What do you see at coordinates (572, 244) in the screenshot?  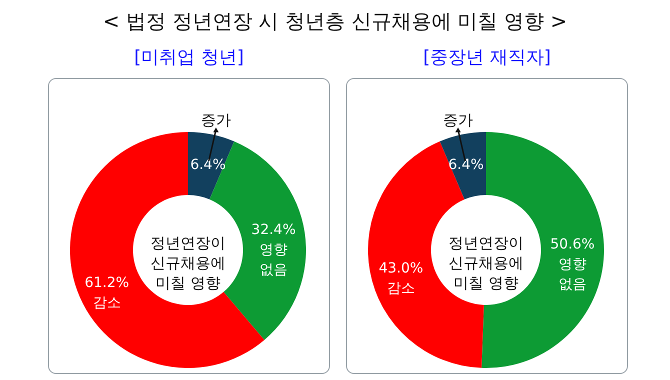 I see `data-label: 50.6%` at bounding box center [572, 244].